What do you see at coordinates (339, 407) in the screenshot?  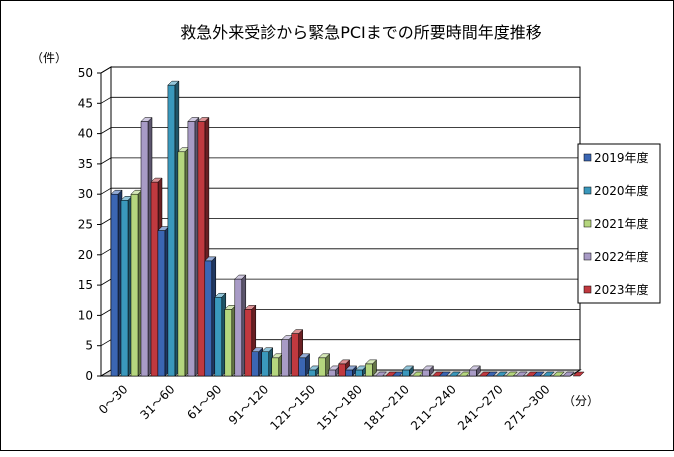 I see `x-tick-label: 151～180` at bounding box center [339, 407].